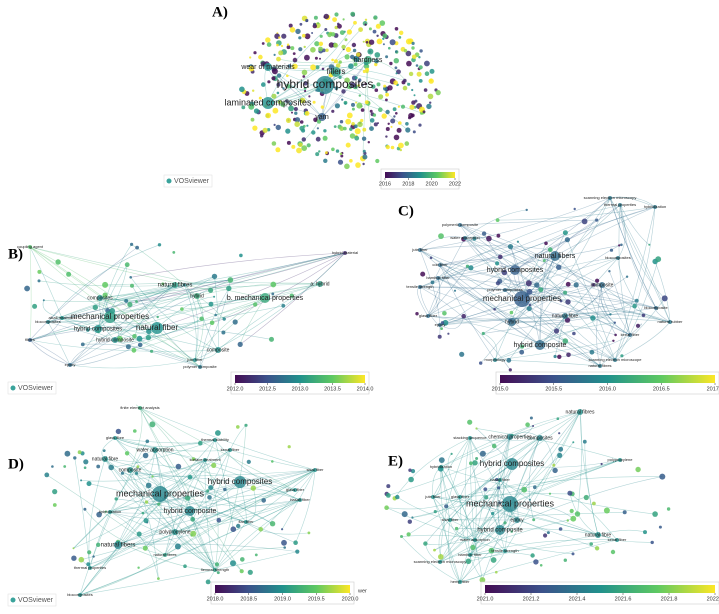  I want to click on logo-text: VOSviewer, so click(36, 600).